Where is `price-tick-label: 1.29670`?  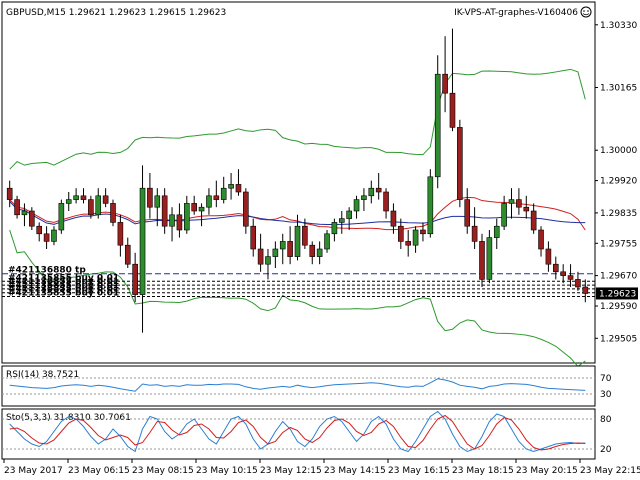 price-tick-label: 1.29670 is located at coordinates (618, 277).